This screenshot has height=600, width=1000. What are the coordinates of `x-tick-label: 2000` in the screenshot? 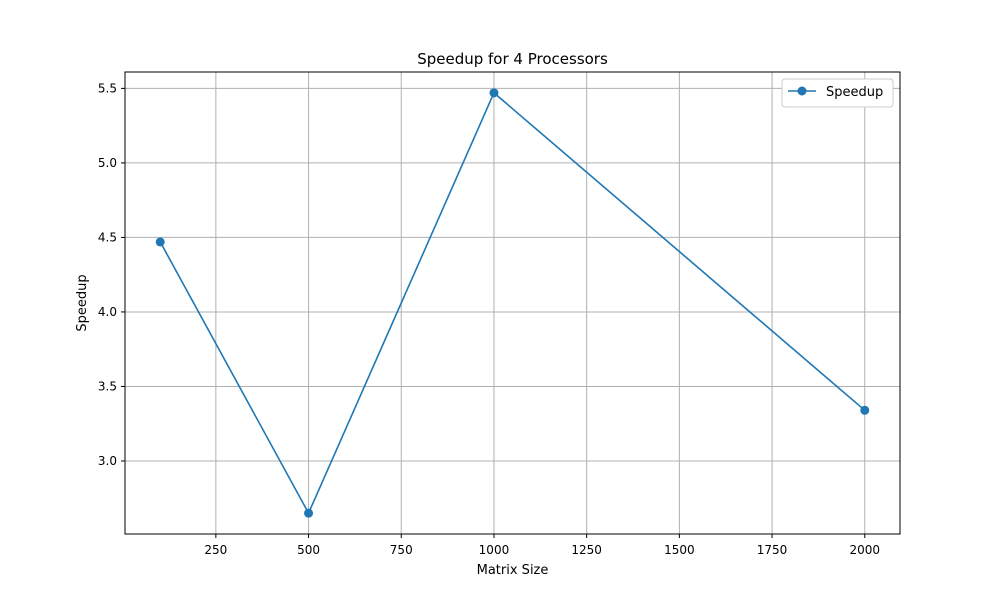 It's located at (864, 550).